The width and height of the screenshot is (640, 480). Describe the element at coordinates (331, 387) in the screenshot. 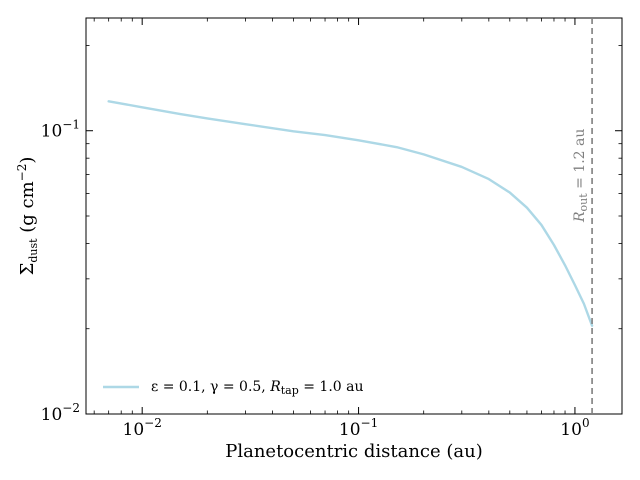

I see `legend-entry-r-value: = 1.0 au` at that location.